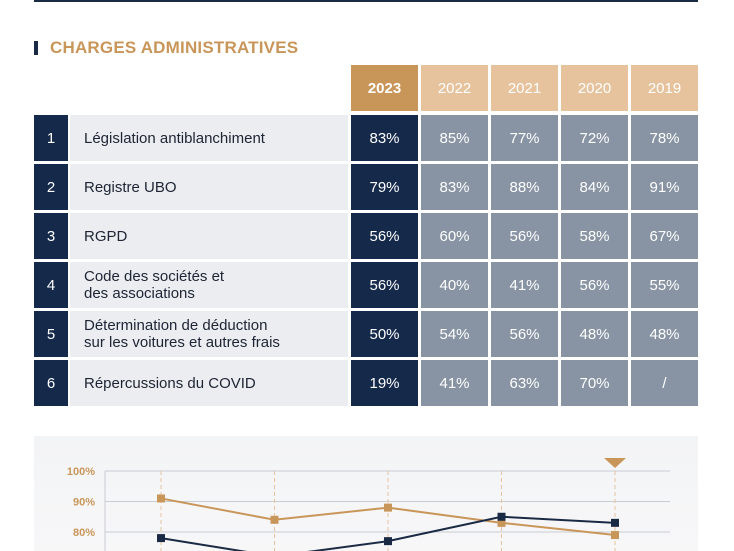 This screenshot has height=551, width=734. I want to click on value-cell: 85%, so click(454, 138).